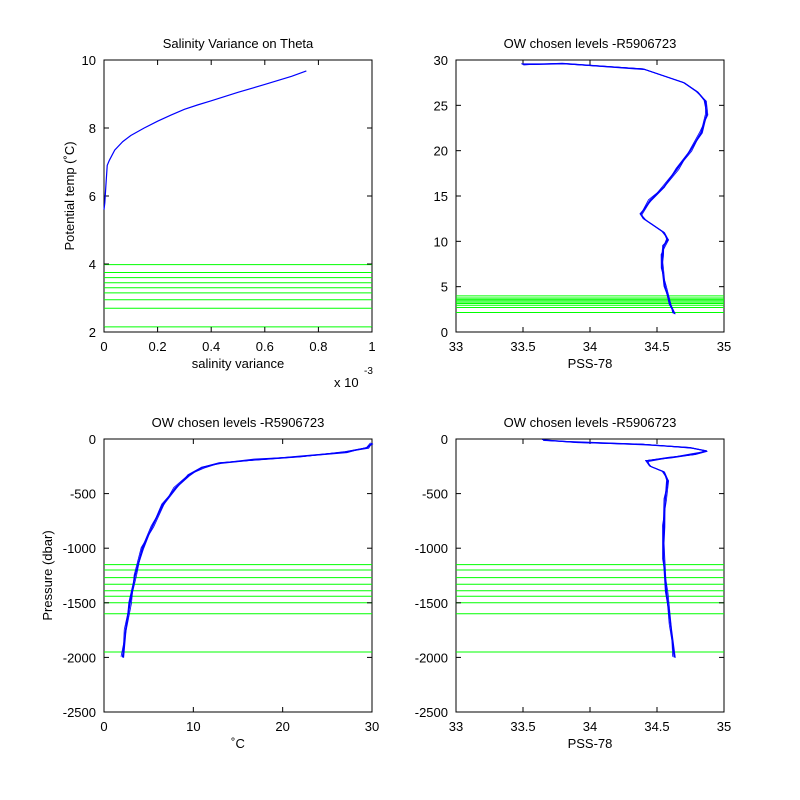 Image resolution: width=800 pixels, height=800 pixels. I want to click on y-tick-label: 2, so click(92, 332).